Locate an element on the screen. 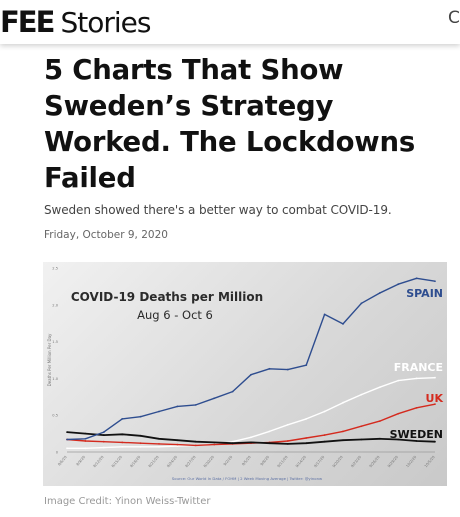  x-tick-label: 9/2/20 is located at coordinates (228, 461).